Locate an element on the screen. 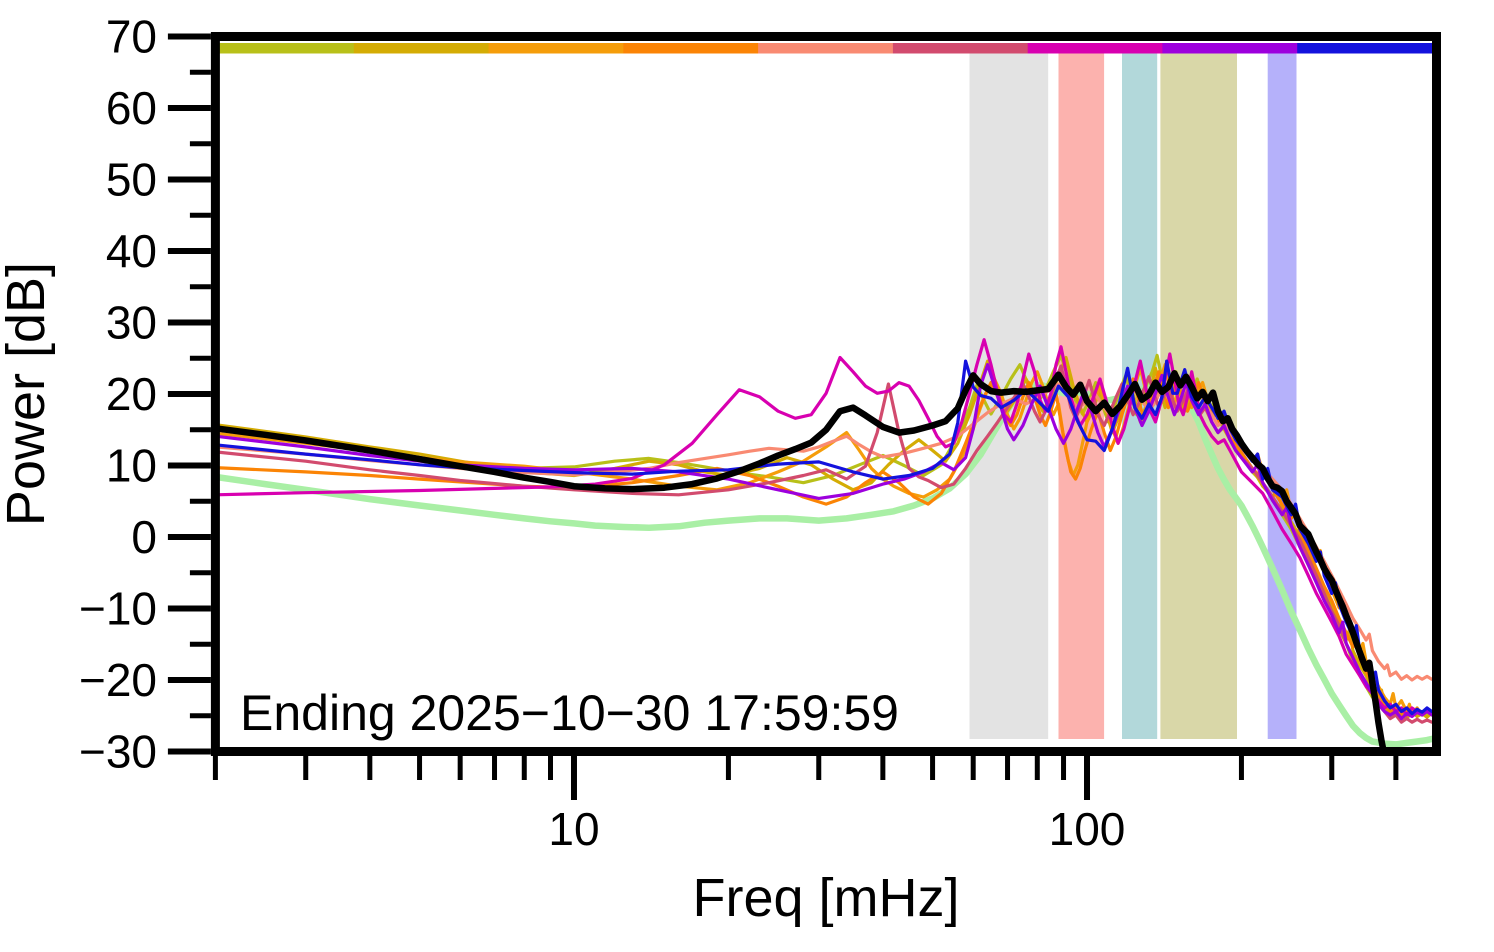 This screenshot has width=1494, height=952. y-tick-label: 70 is located at coordinates (131, 37).